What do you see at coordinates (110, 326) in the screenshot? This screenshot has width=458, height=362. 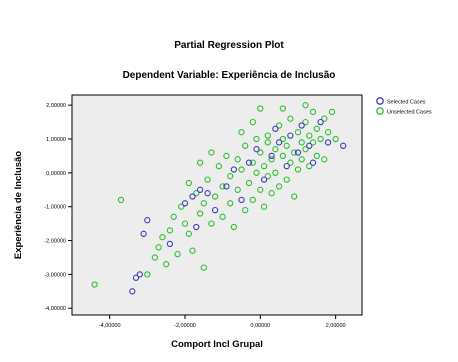 I see `x-tick-label: -4,00000` at bounding box center [110, 326].